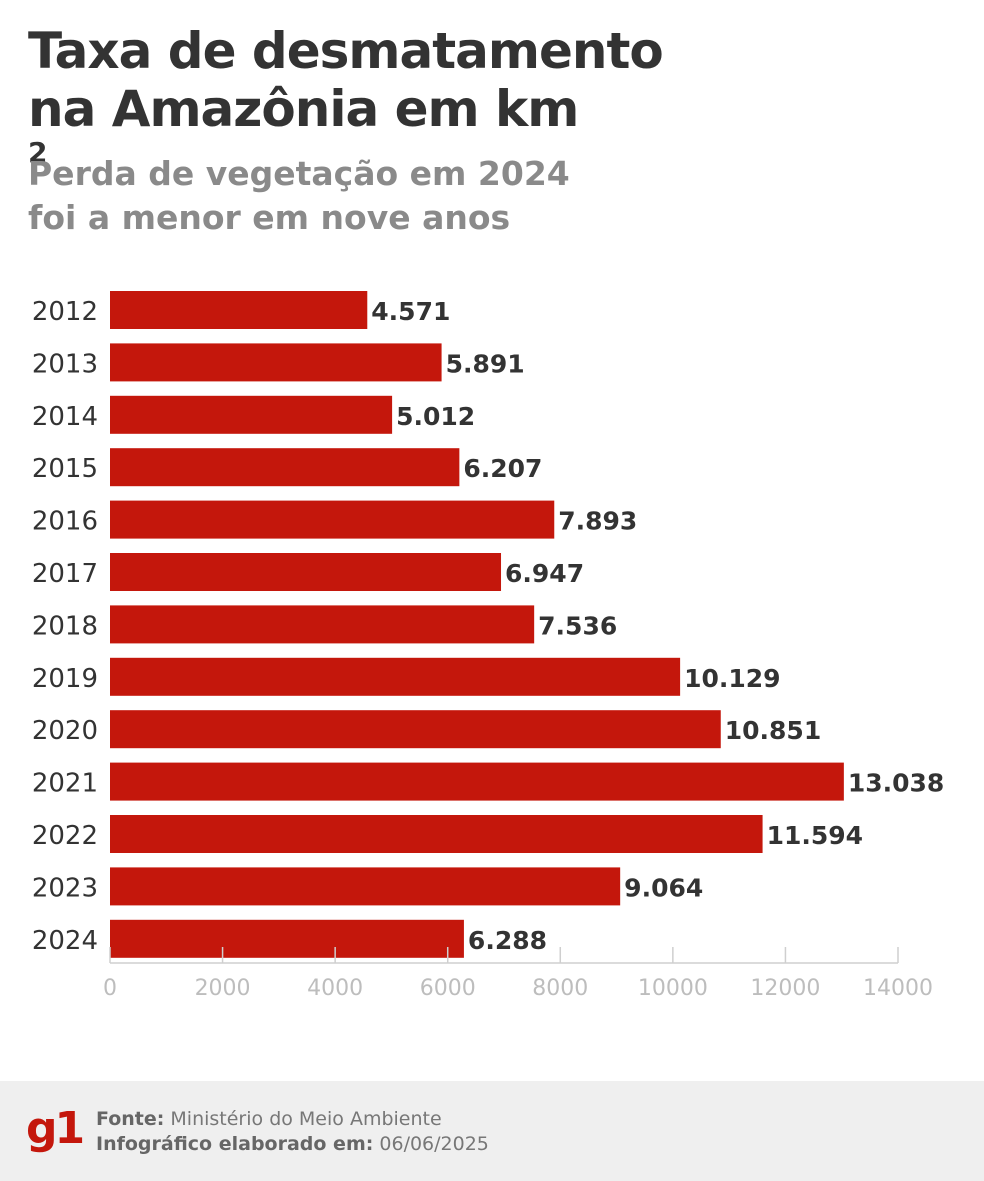 The width and height of the screenshot is (984, 1181). I want to click on x-tick-label-8000: 8000, so click(560, 988).